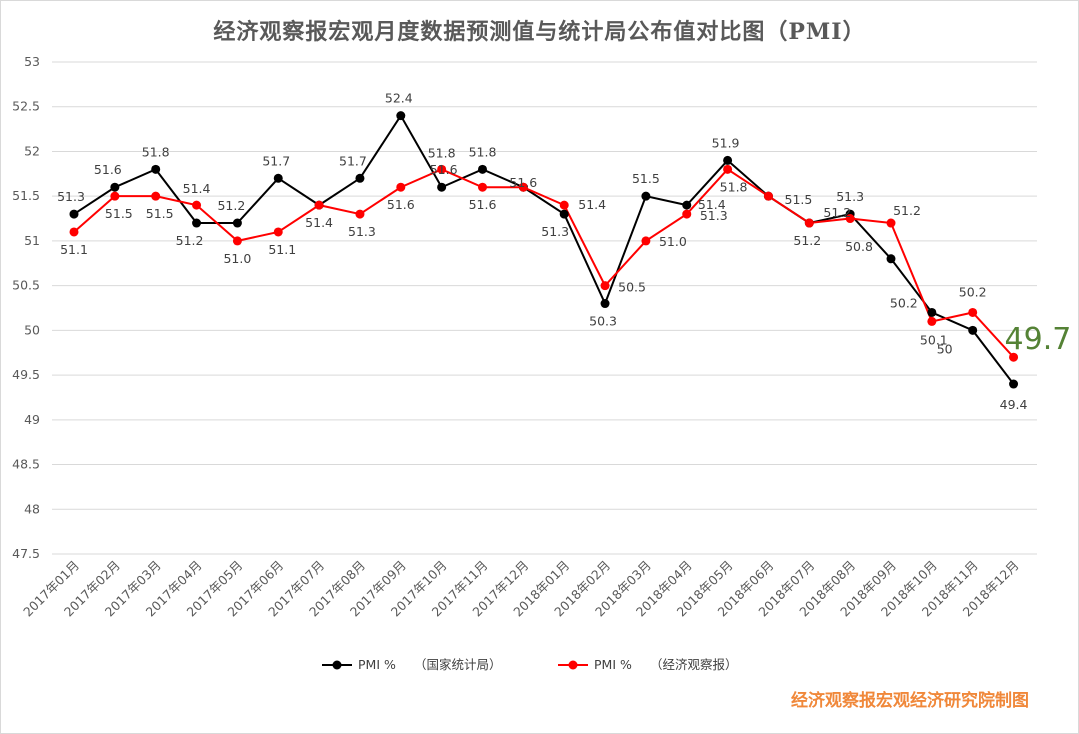 This screenshot has height=734, width=1079. What do you see at coordinates (26, 553) in the screenshot?
I see `y-tick-label: 47.5` at bounding box center [26, 553].